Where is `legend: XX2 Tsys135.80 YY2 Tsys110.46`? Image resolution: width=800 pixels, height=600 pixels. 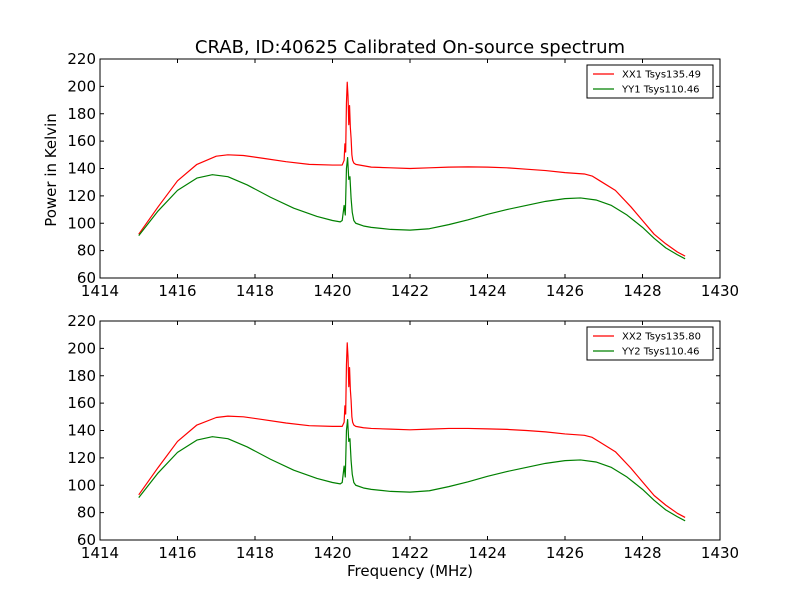 legend: XX2 Tsys135.80 YY2 Tsys110.46 is located at coordinates (650, 343).